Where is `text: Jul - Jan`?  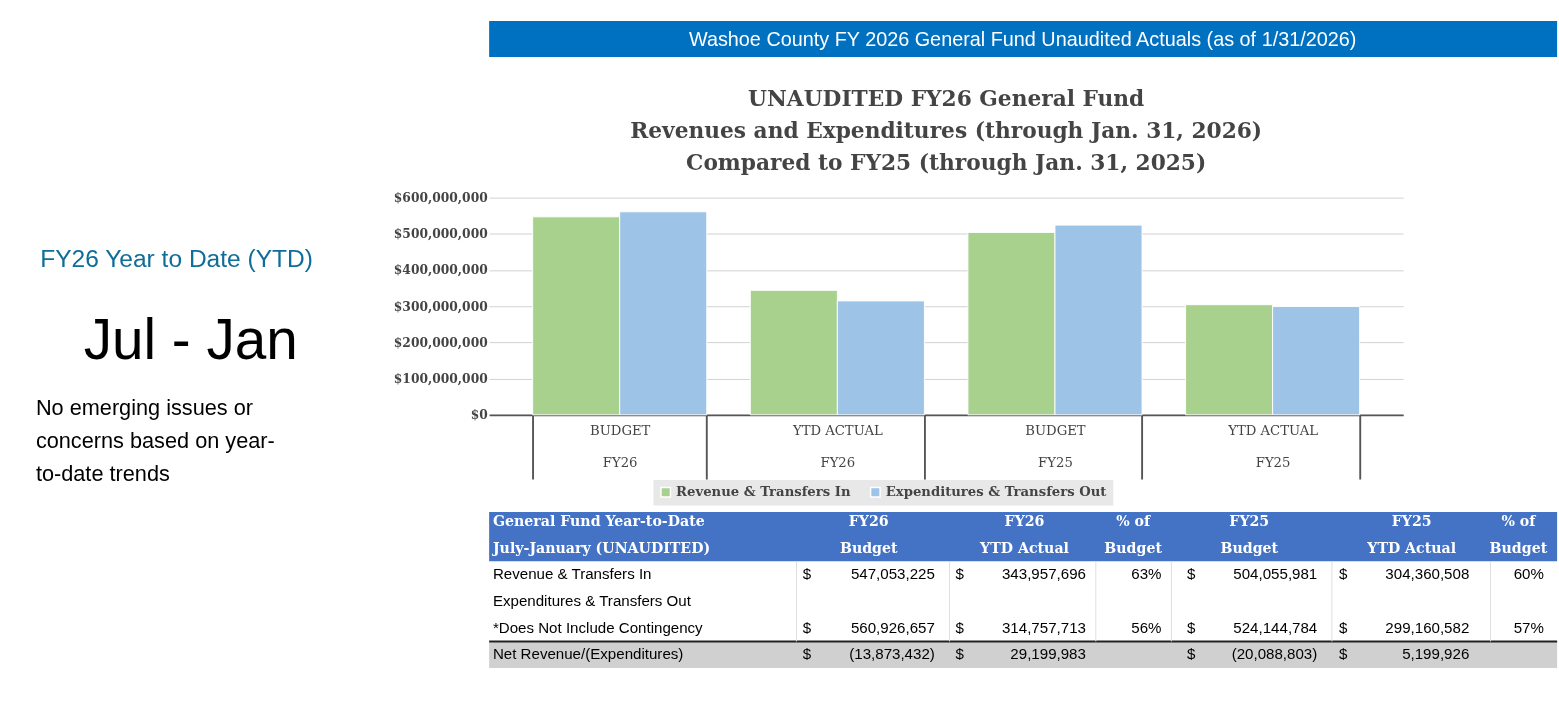 text: Jul - Jan is located at coordinates (190, 340).